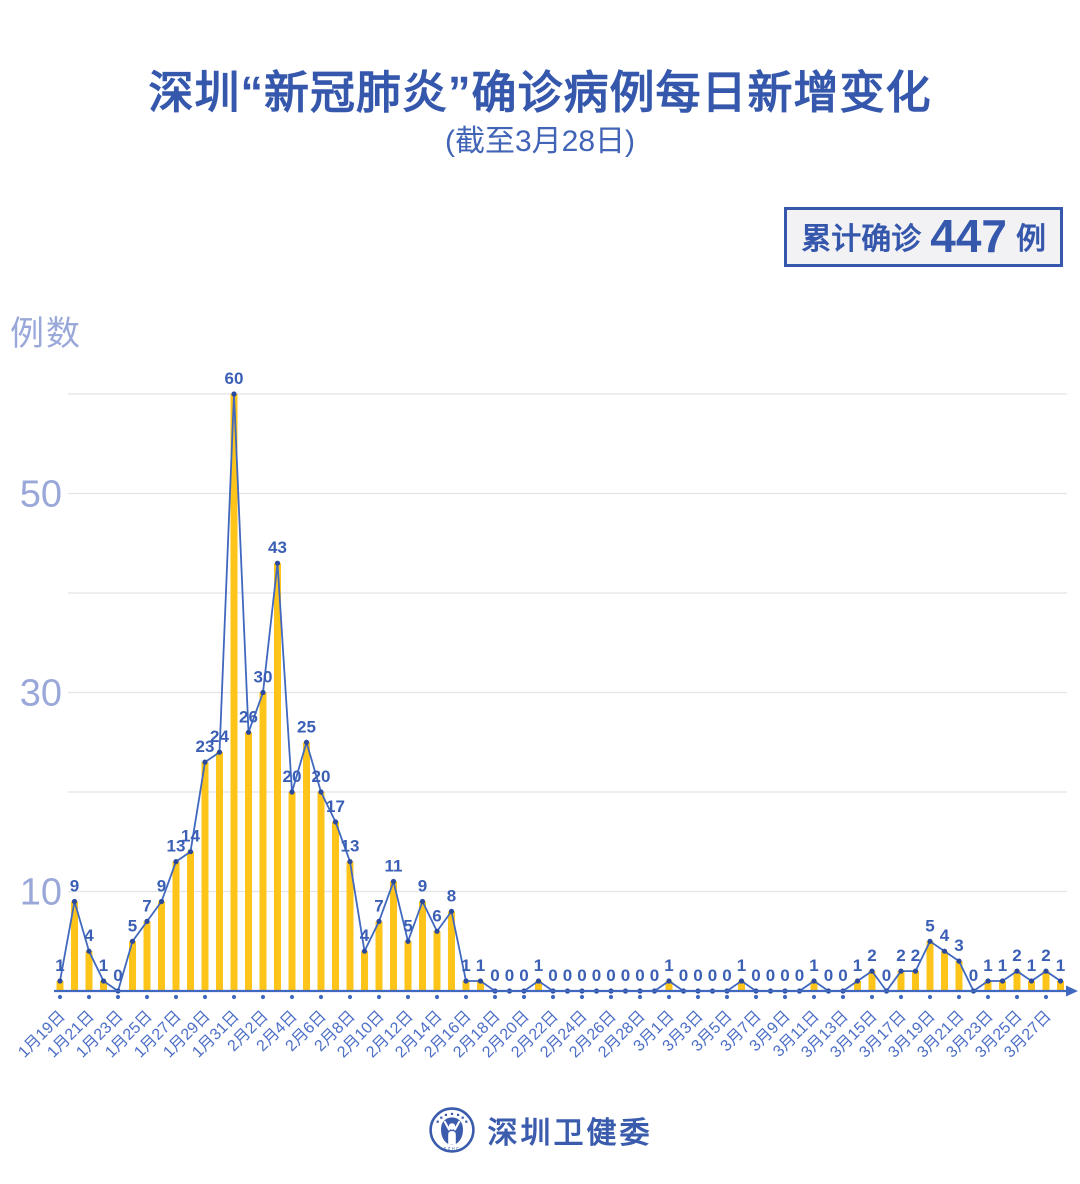 The height and width of the screenshot is (1184, 1080). Describe the element at coordinates (451, 1130) in the screenshot. I see `szhc-emblem-icon: SZHC` at that location.